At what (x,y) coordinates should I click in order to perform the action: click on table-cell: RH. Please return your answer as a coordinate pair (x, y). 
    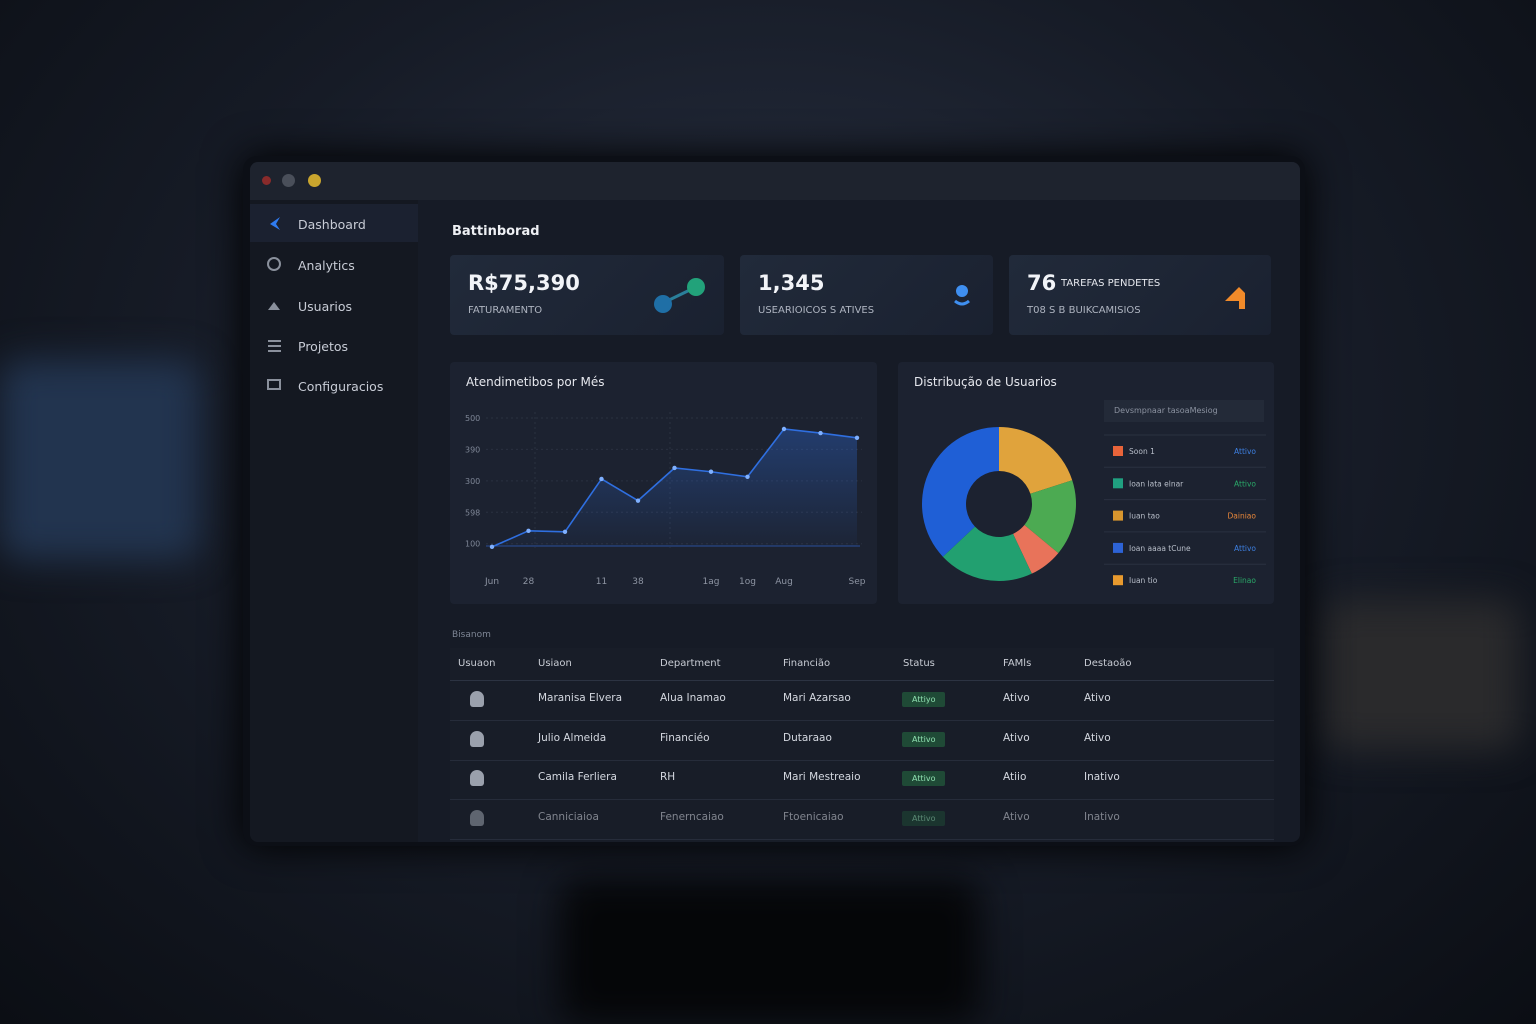
    Looking at the image, I should click on (668, 777).